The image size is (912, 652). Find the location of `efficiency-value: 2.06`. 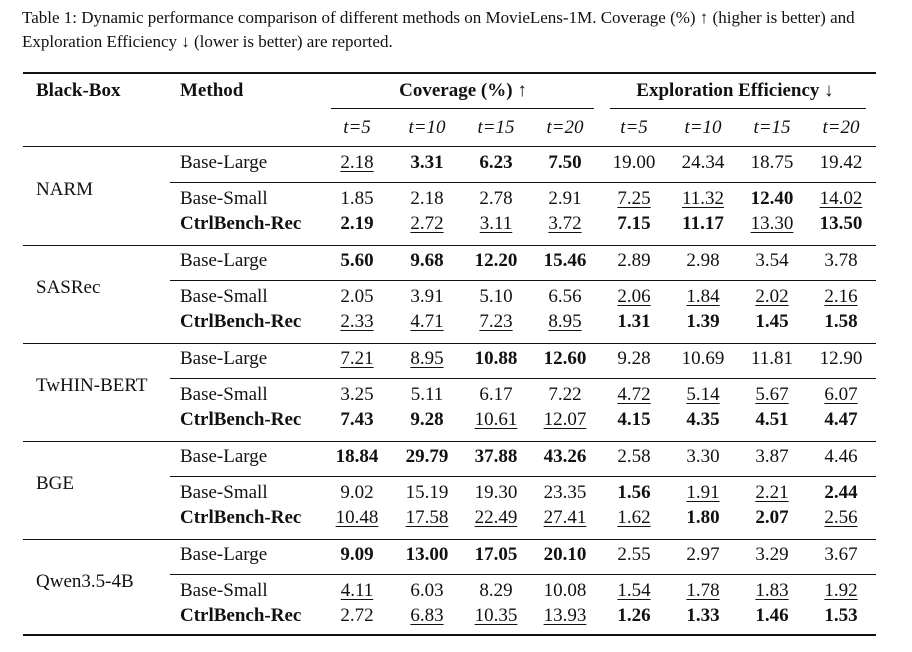

efficiency-value: 2.06 is located at coordinates (634, 296).